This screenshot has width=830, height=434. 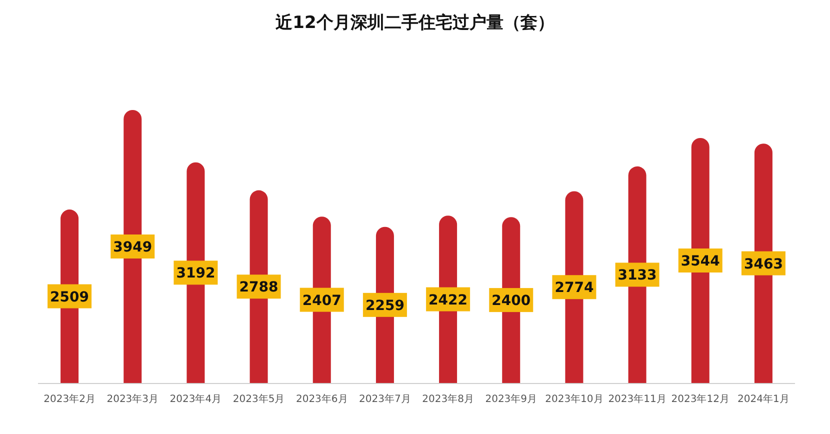 What do you see at coordinates (448, 399) in the screenshot?
I see `x-tick-label: 2023年8月` at bounding box center [448, 399].